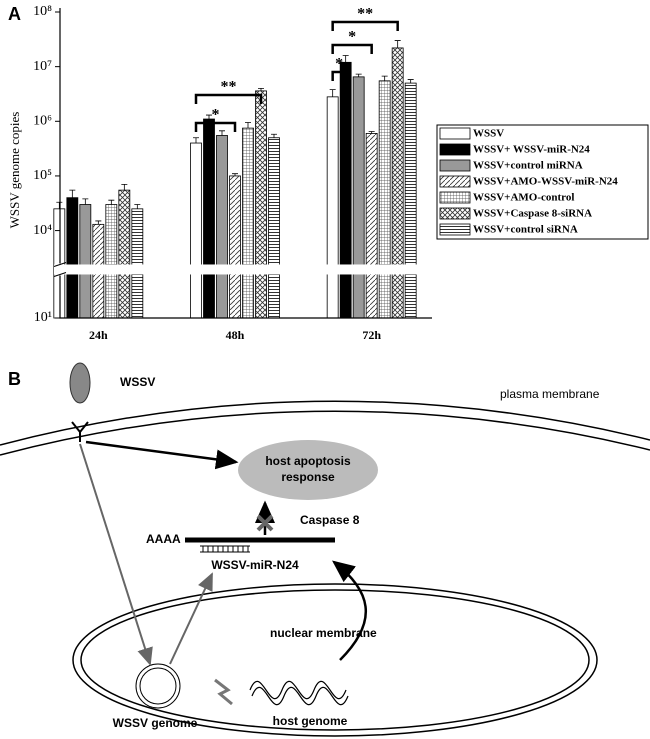  What do you see at coordinates (14, 379) in the screenshot?
I see `panel-label: B` at bounding box center [14, 379].